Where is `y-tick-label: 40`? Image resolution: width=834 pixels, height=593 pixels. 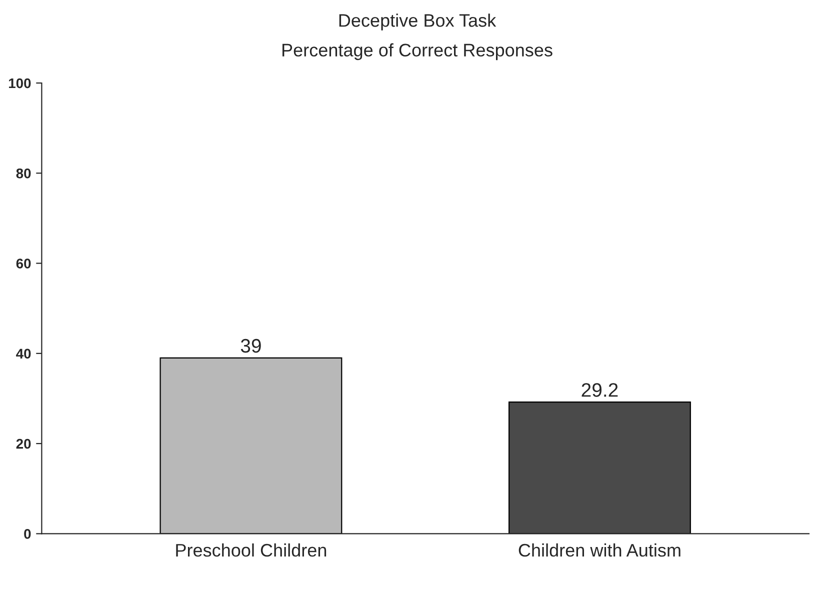
y-tick-label: 40 is located at coordinates (23, 353).